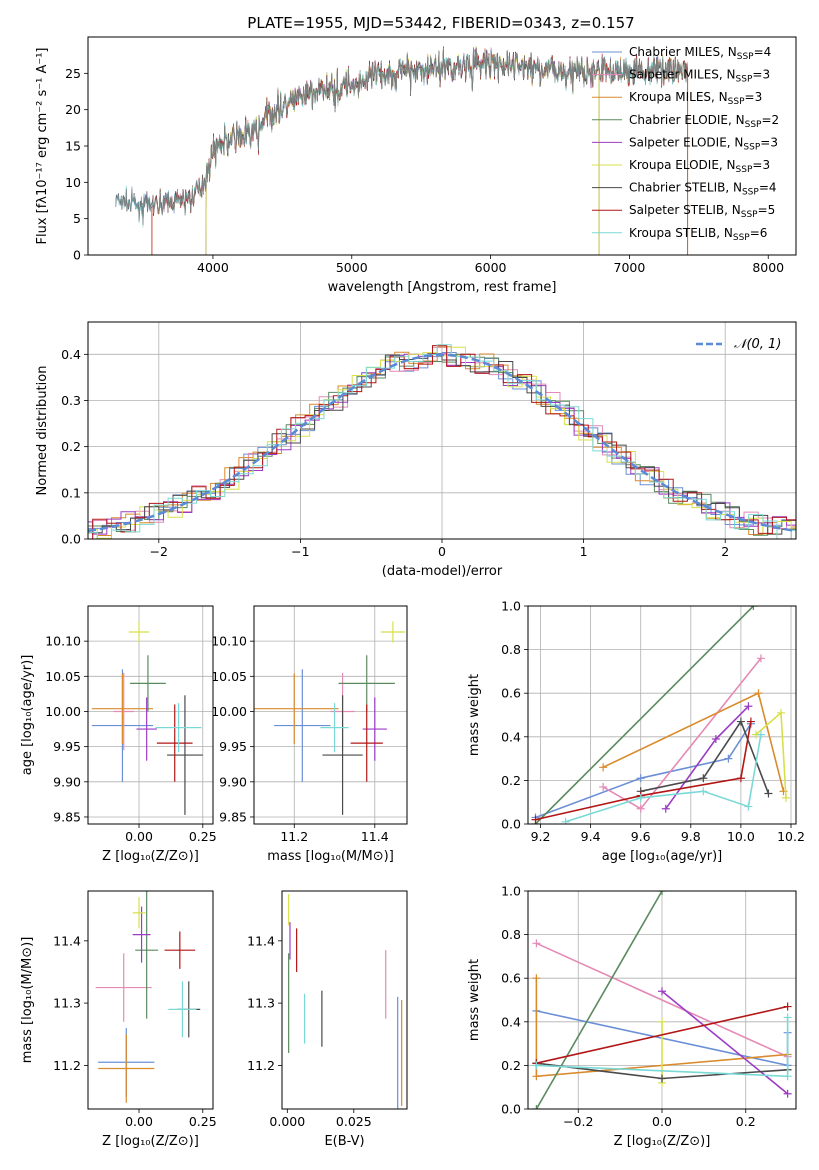 The image size is (819, 1170). I want to click on weight-vs-age-ytick-label: 0.2, so click(511, 780).